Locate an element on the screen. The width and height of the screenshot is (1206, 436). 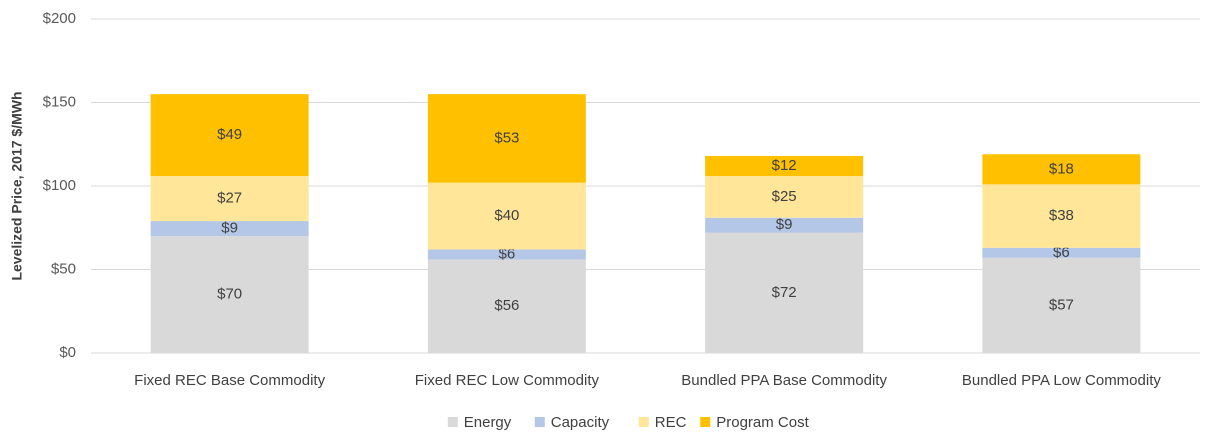
y-tick-label: $200 is located at coordinates (59, 18).